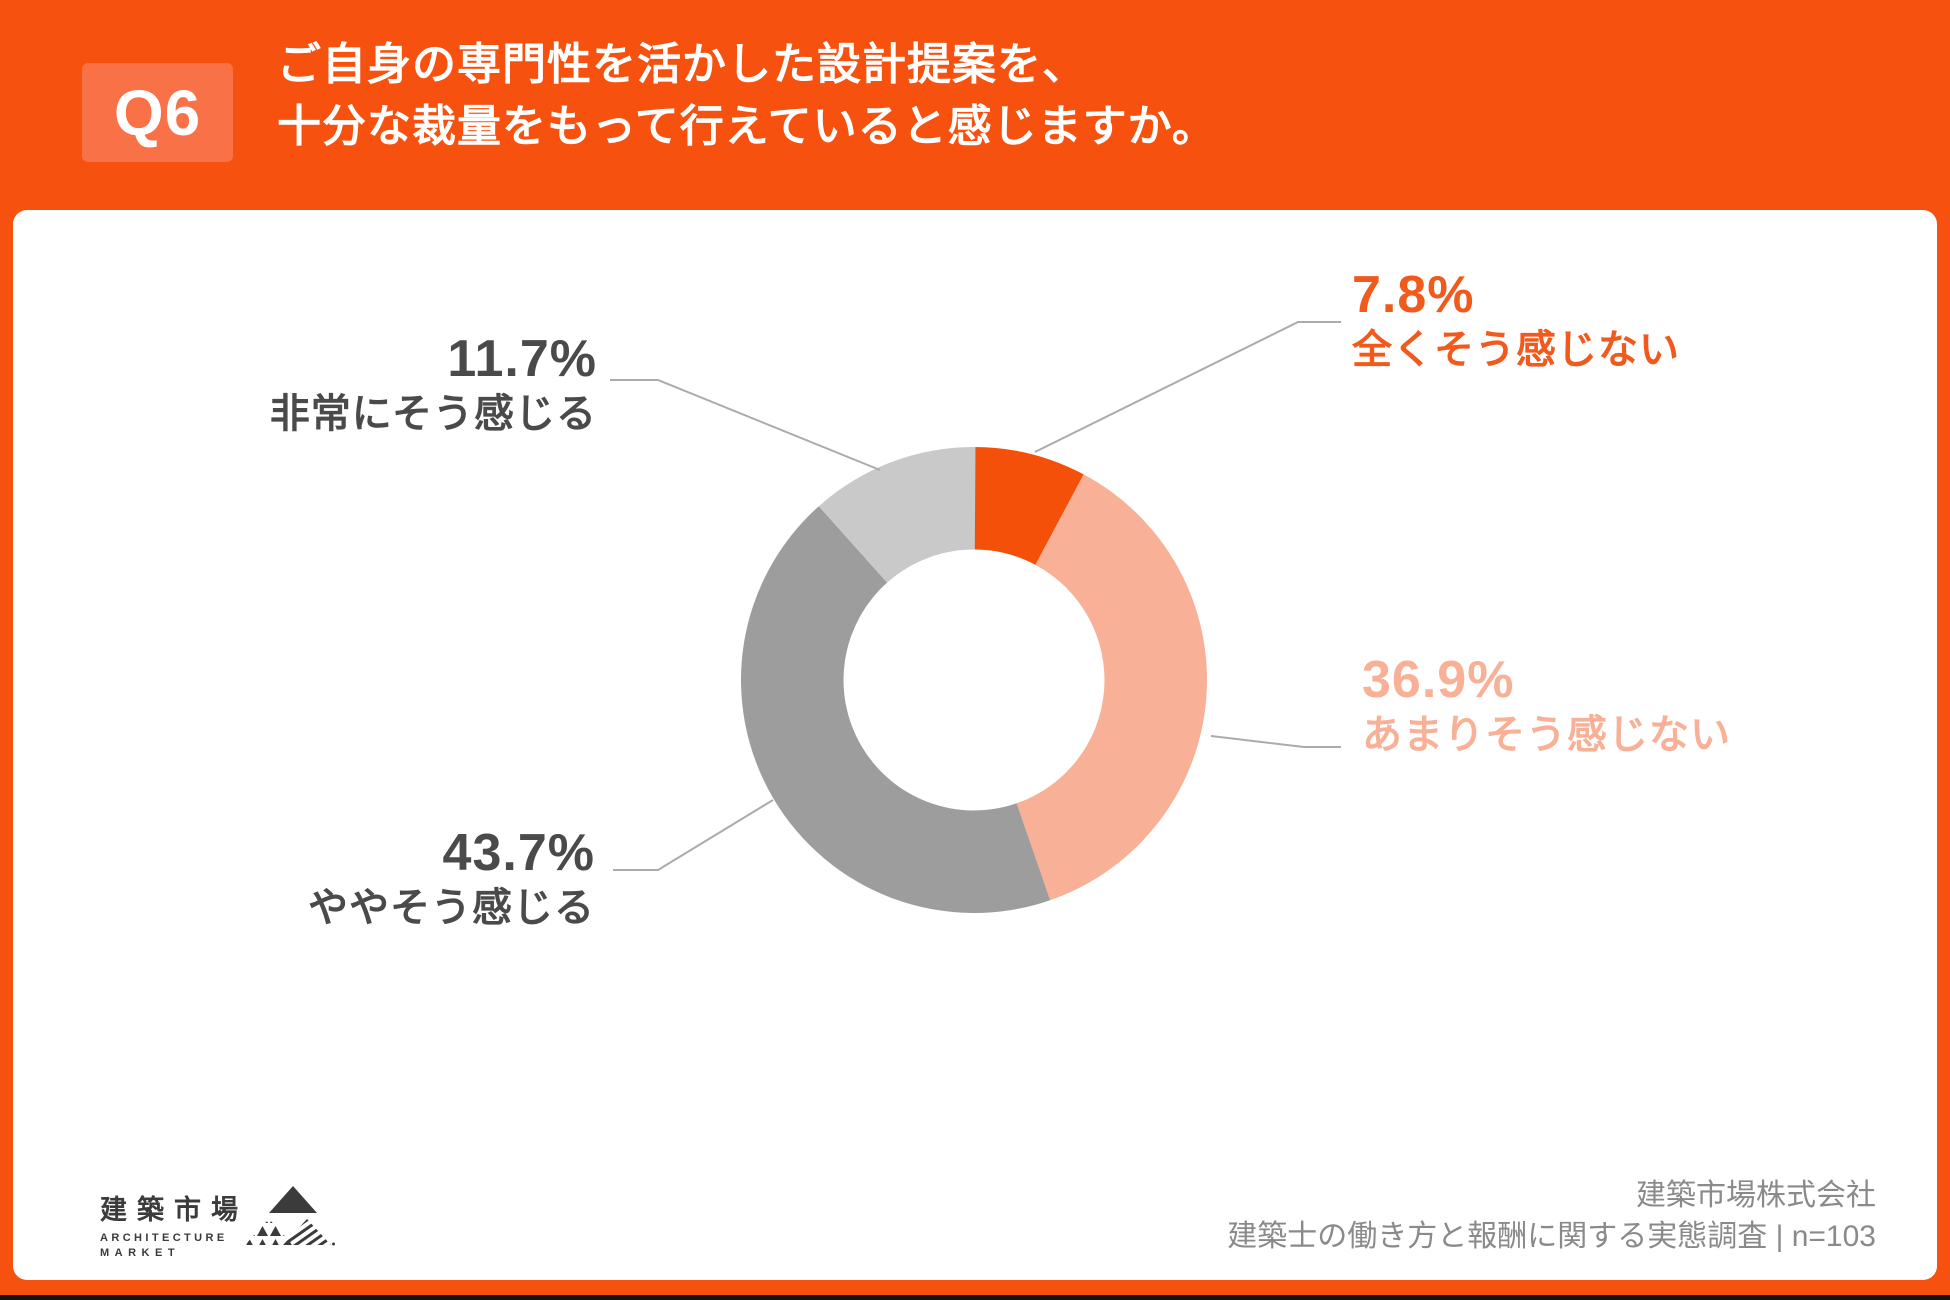 This screenshot has height=1300, width=1950. What do you see at coordinates (293, 1199) in the screenshot?
I see `logo-solid-triangle` at bounding box center [293, 1199].